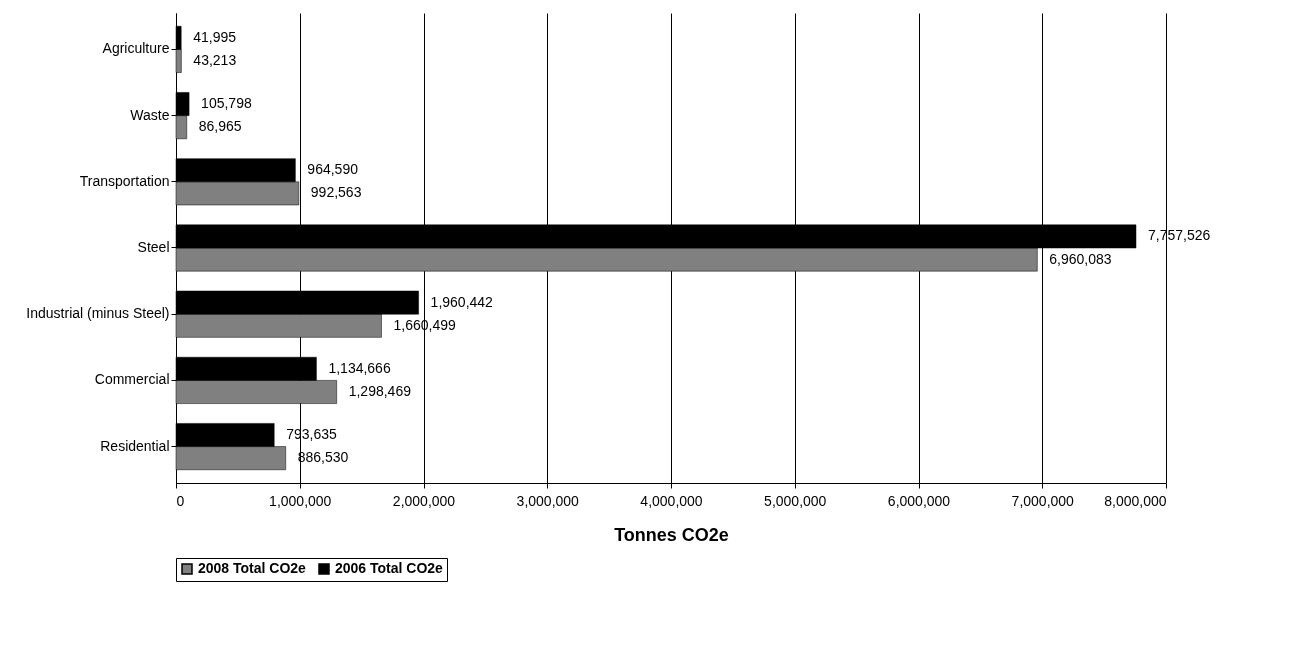 The width and height of the screenshot is (1309, 671). I want to click on y-tick-label: Agriculture, so click(136, 48).